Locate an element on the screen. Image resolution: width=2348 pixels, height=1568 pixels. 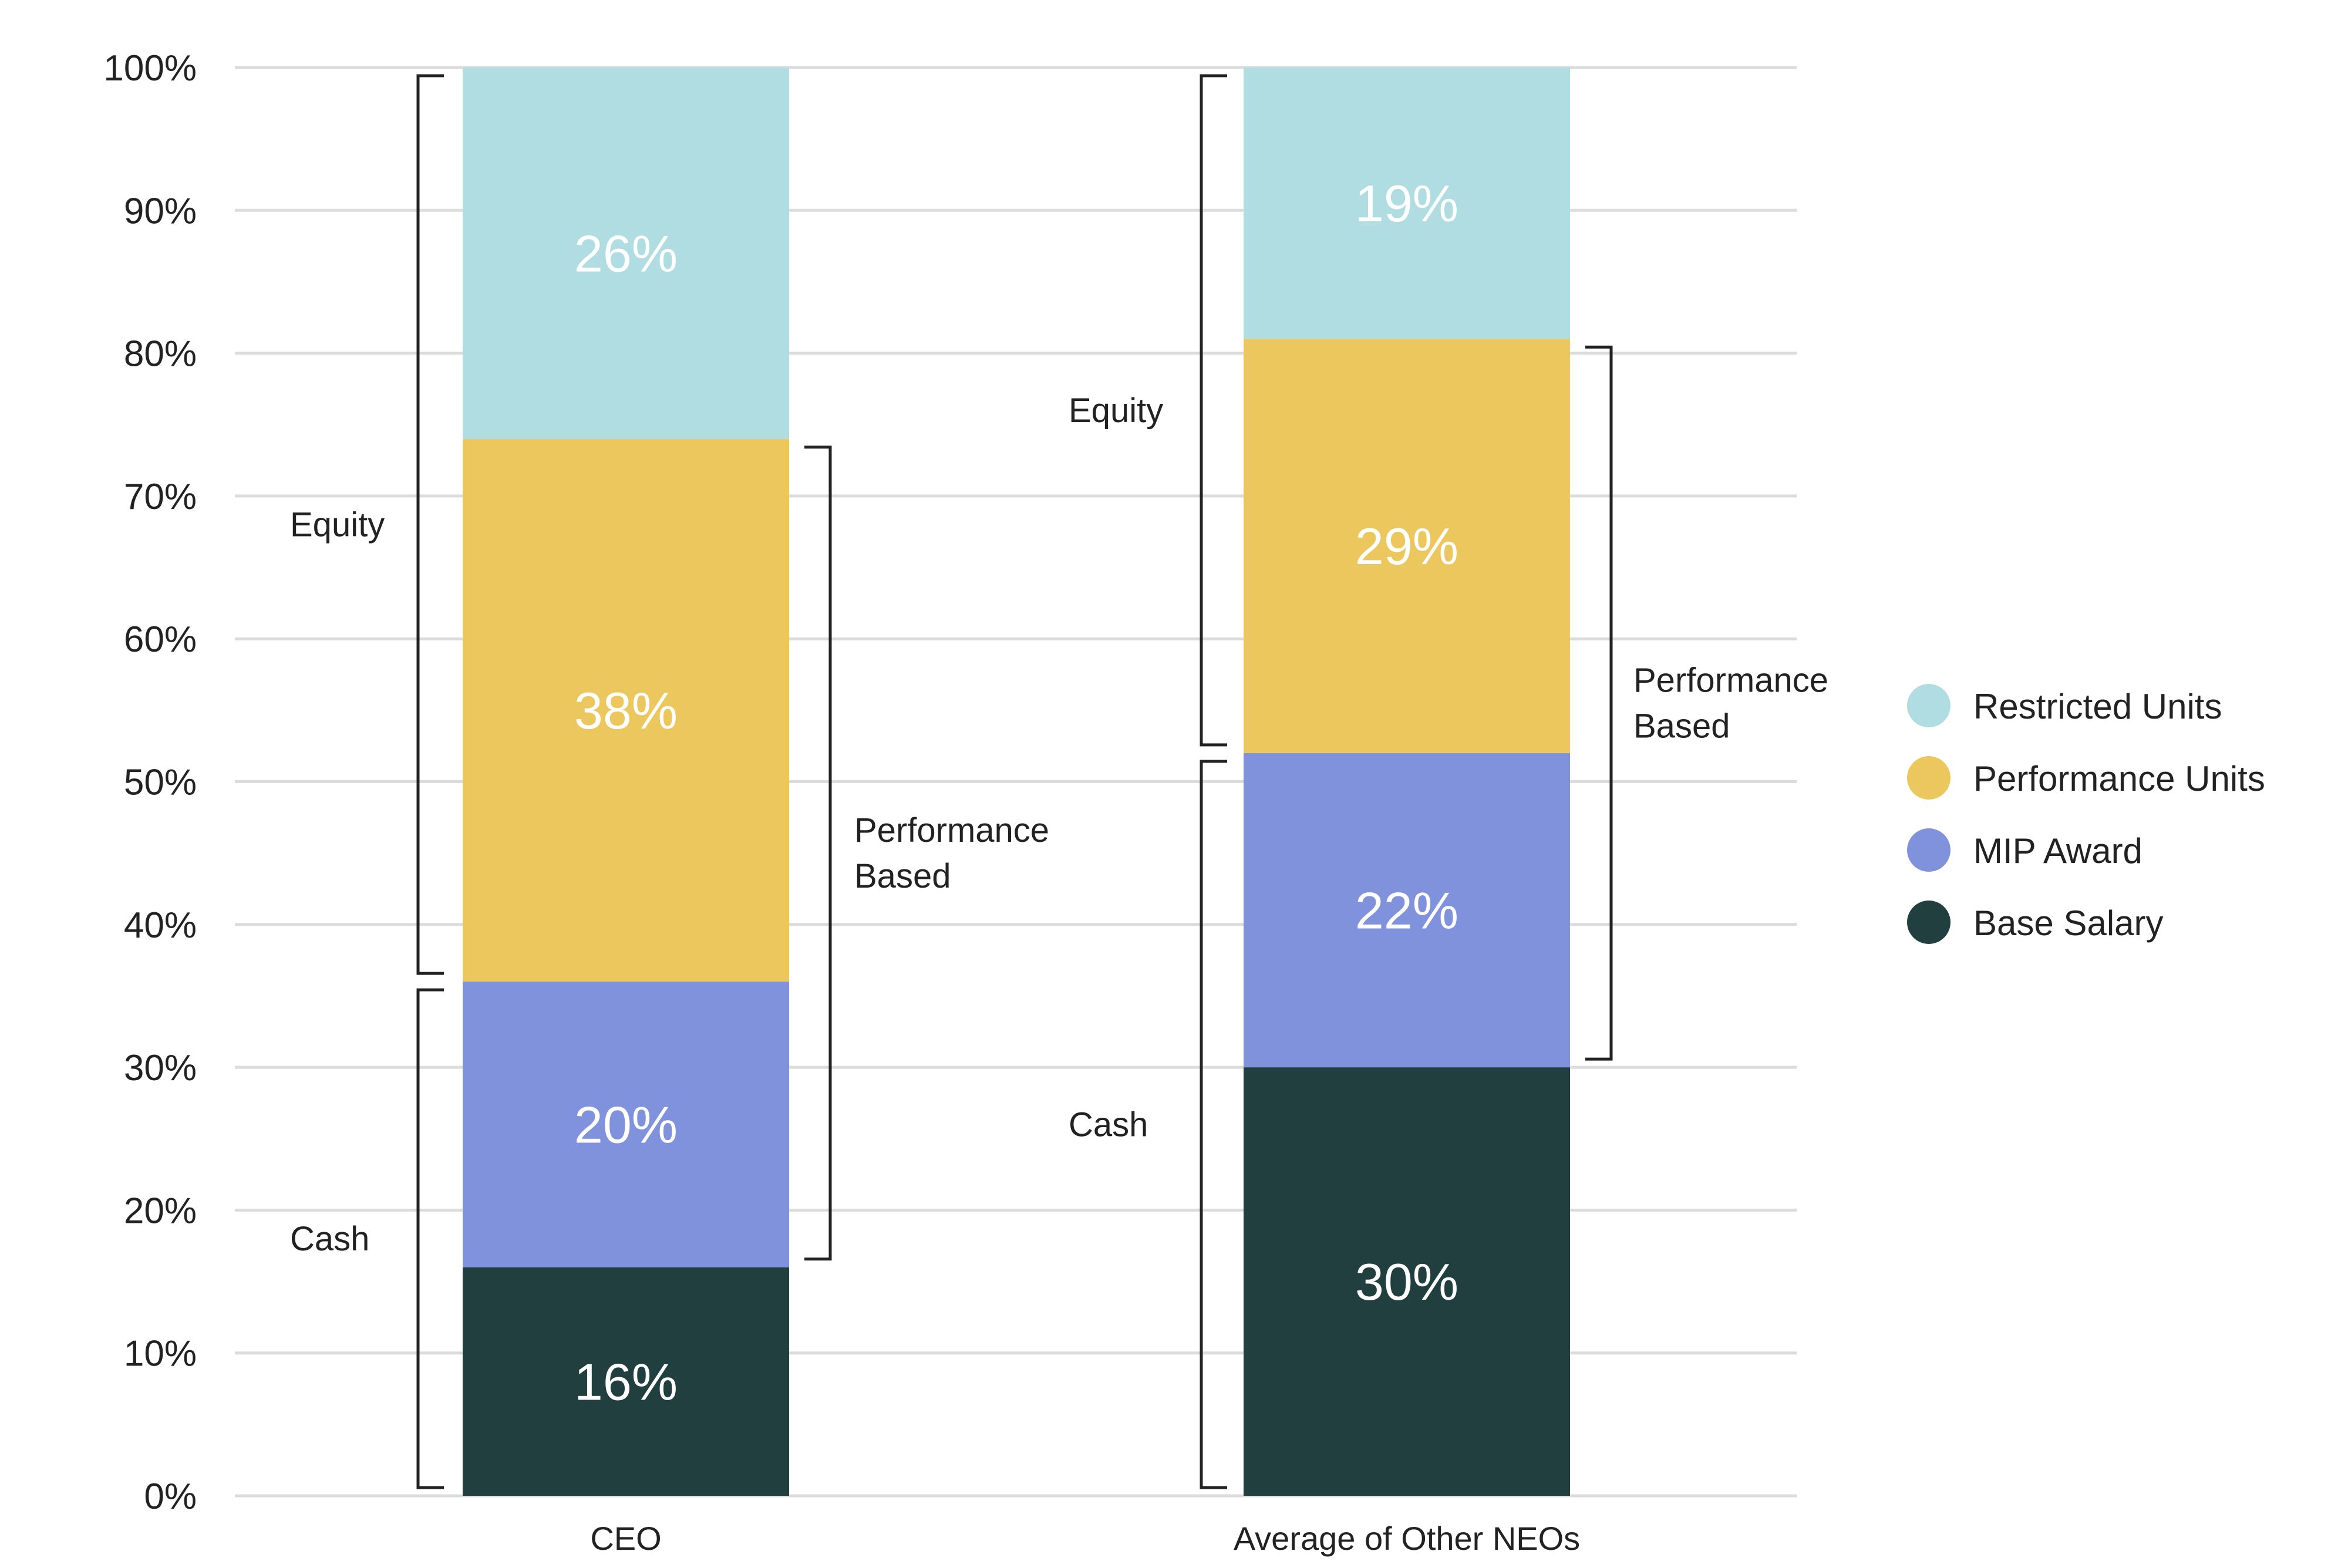
y-tick-label: 50% is located at coordinates (160, 783).